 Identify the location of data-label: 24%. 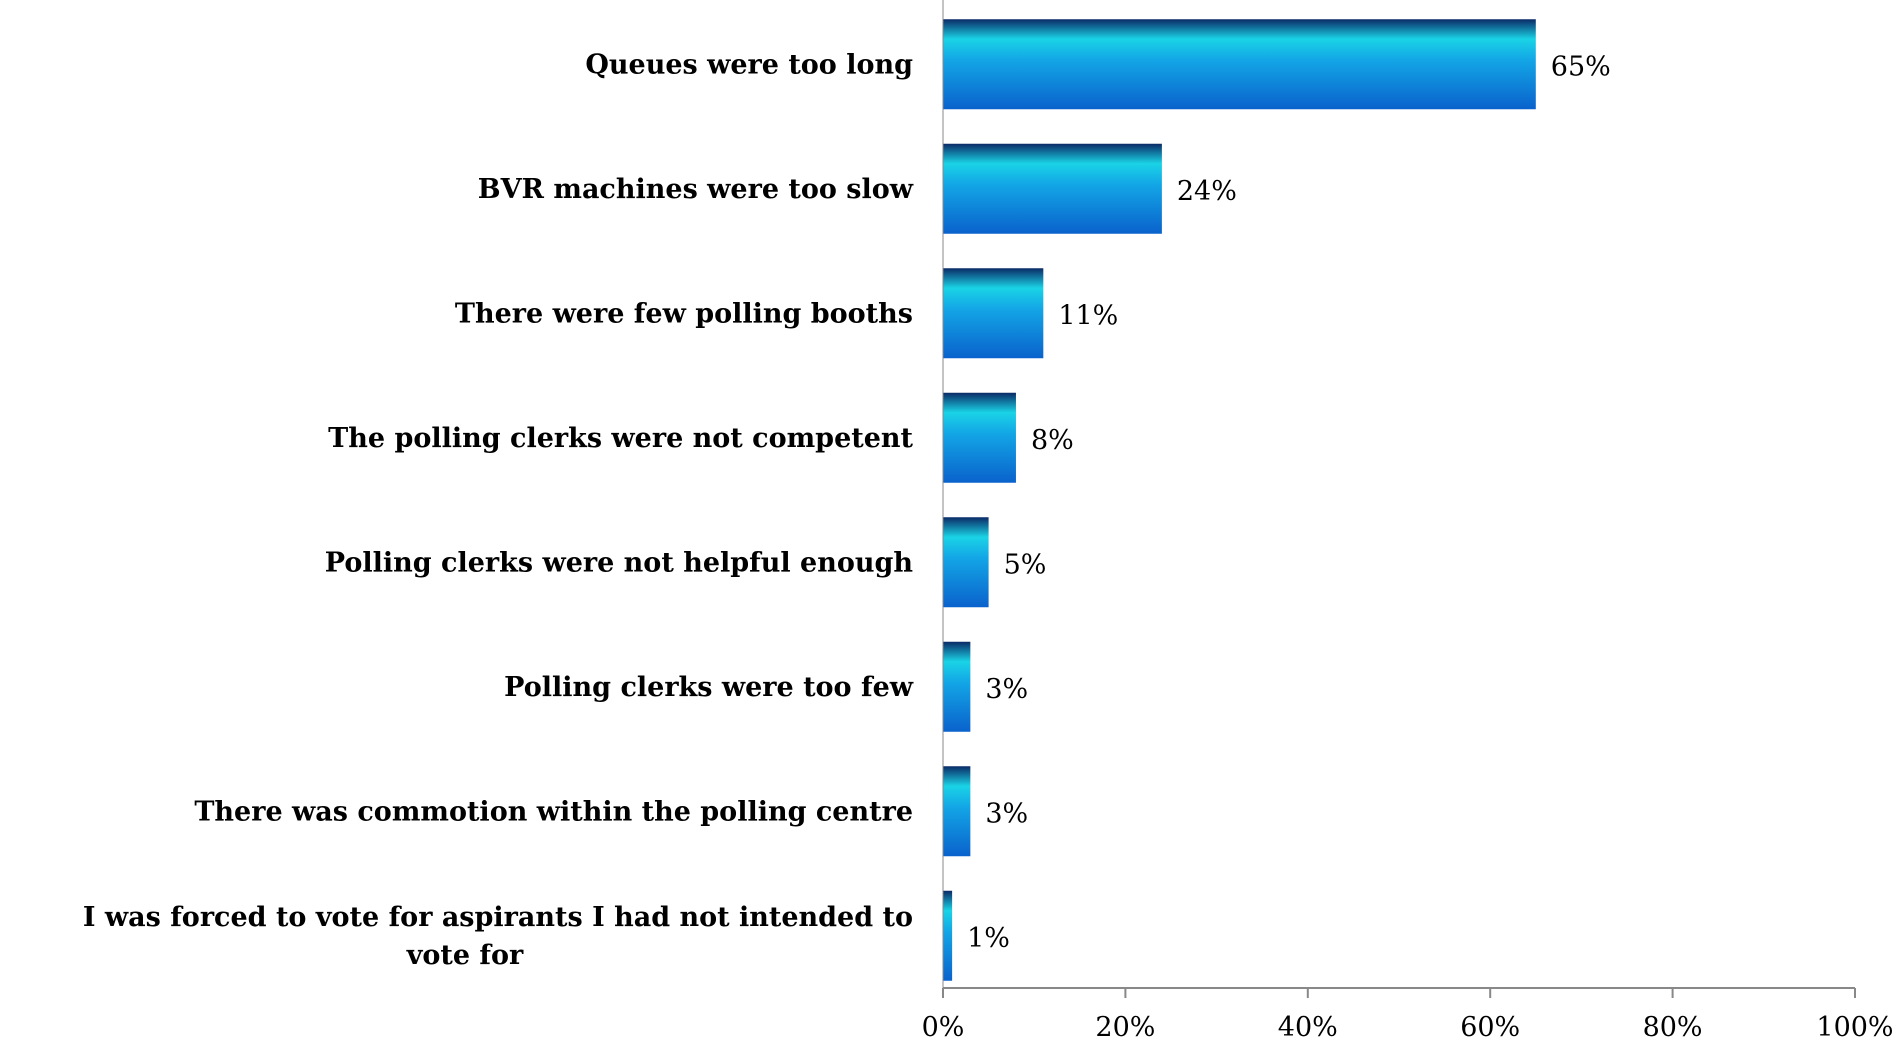
(1207, 191).